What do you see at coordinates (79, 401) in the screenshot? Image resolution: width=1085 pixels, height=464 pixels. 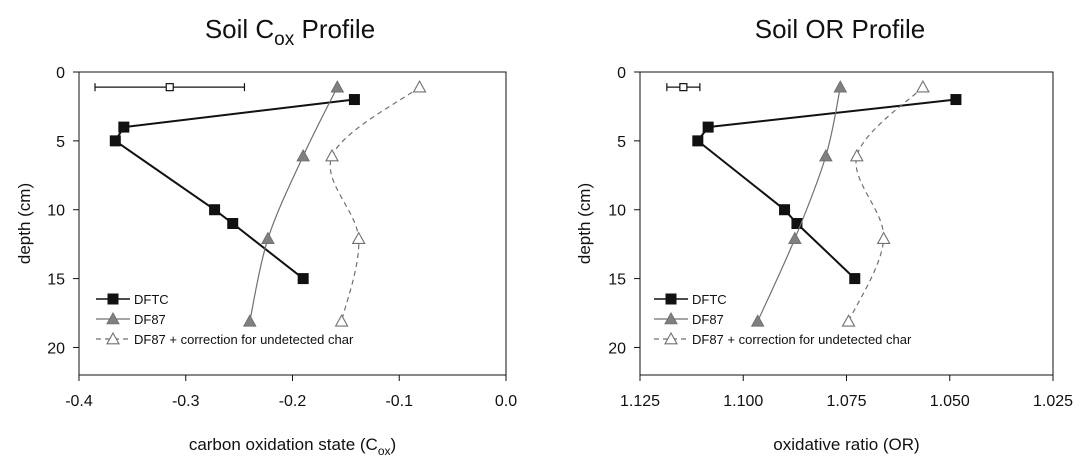 I see `x-tick-label: -0.4` at bounding box center [79, 401].